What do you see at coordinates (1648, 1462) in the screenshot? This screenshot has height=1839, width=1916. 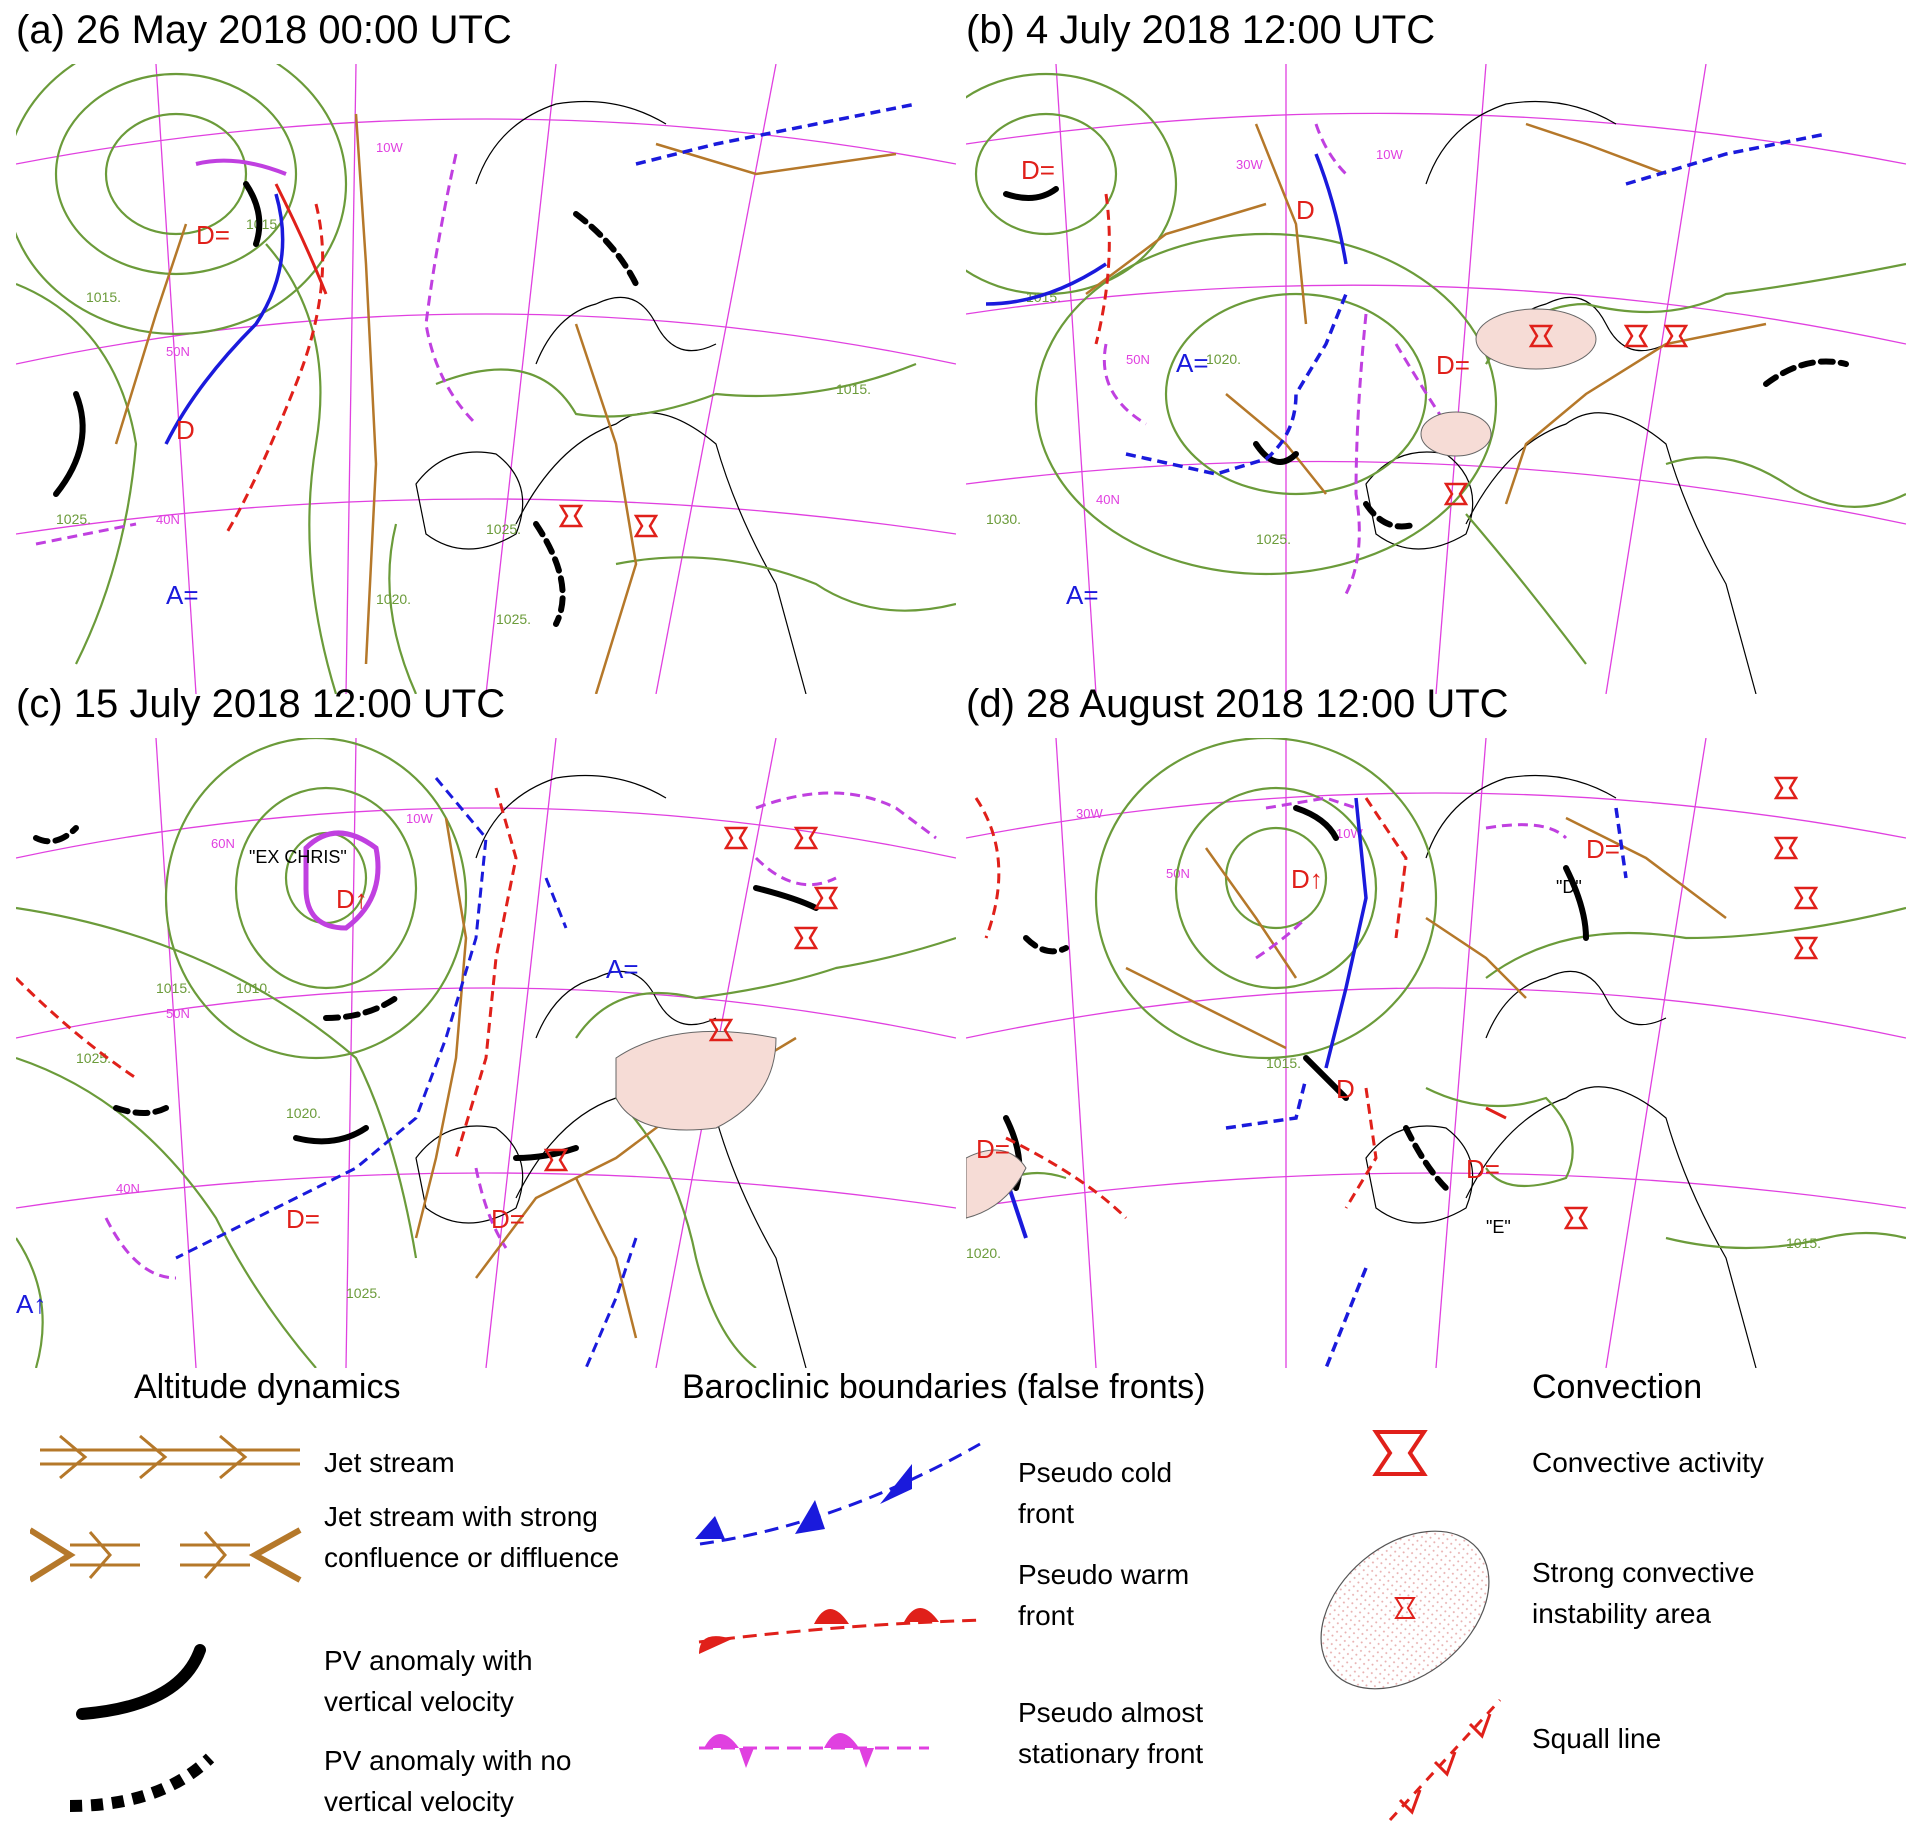 I see `legend-label-convective-activity: Convective activity` at bounding box center [1648, 1462].